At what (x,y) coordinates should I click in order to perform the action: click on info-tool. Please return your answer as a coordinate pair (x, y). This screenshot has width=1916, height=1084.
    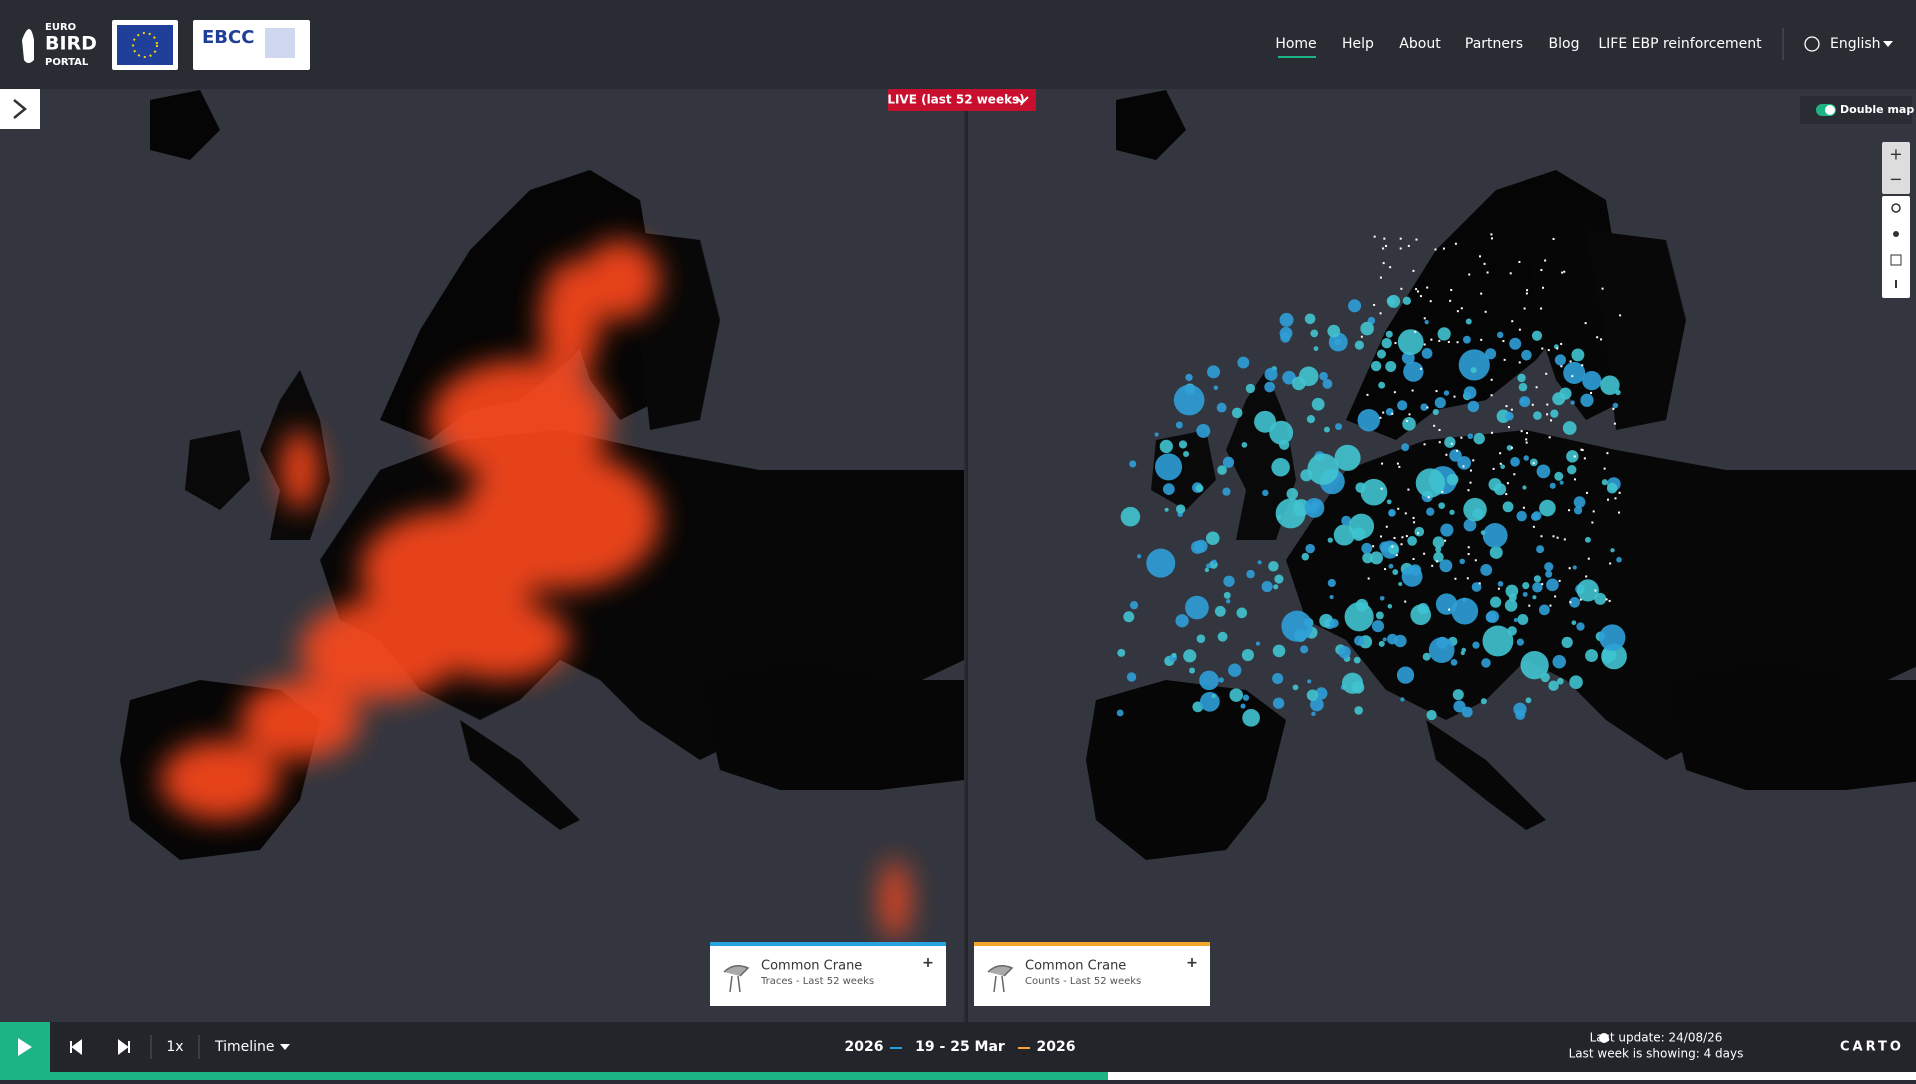
    Looking at the image, I should click on (1896, 284).